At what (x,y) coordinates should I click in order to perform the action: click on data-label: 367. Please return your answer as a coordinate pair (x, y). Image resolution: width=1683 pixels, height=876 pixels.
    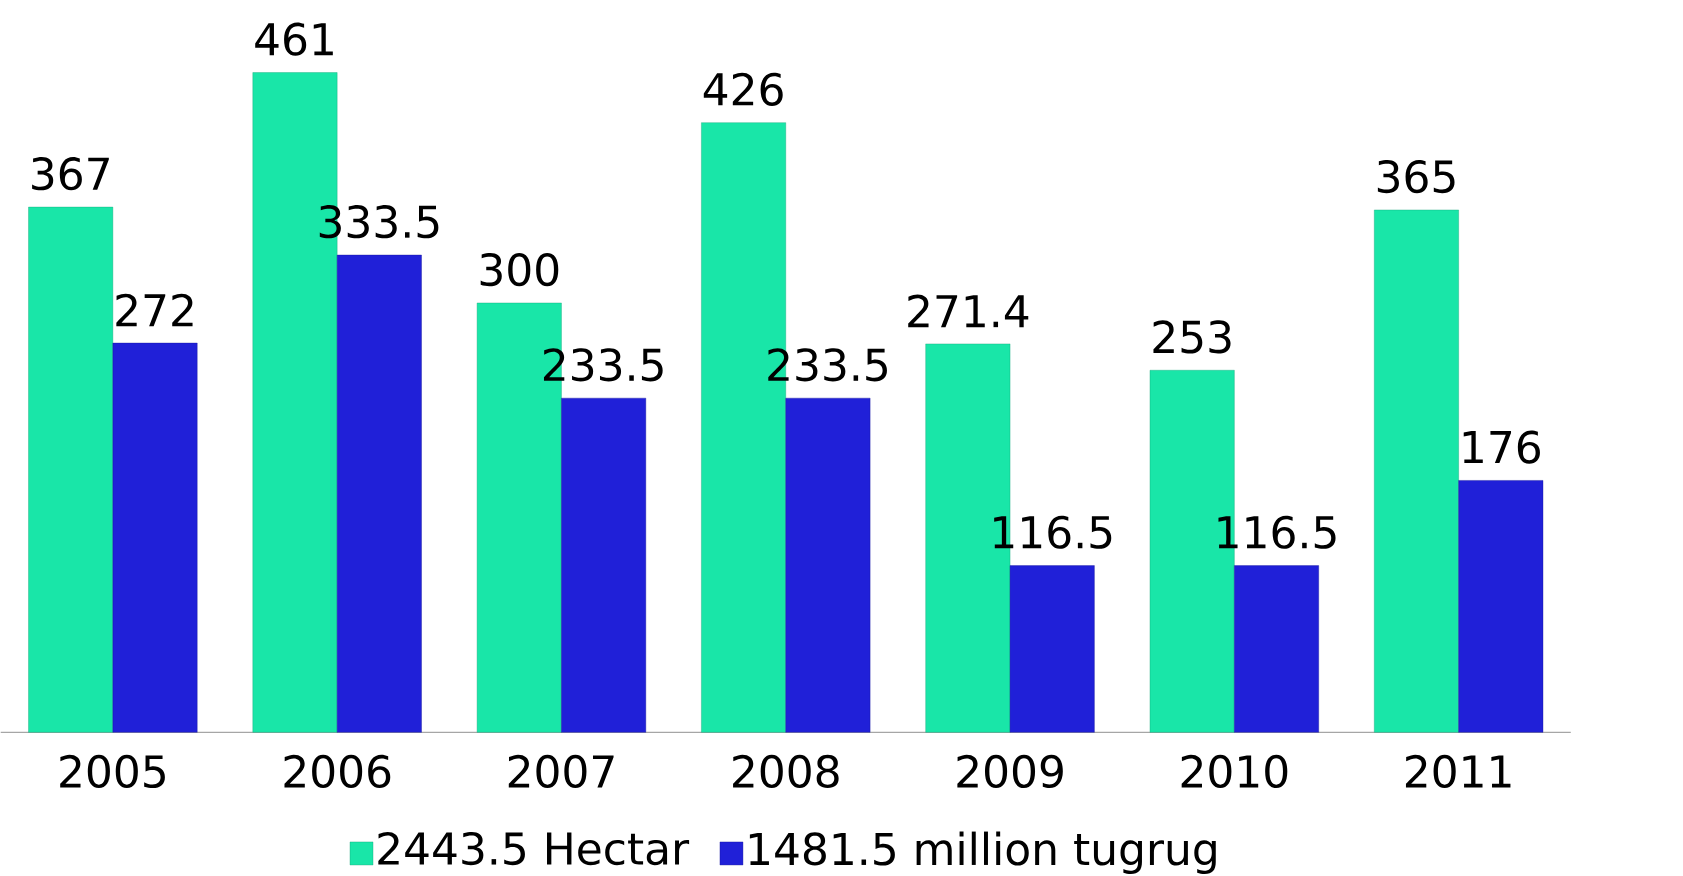
    Looking at the image, I should click on (70, 174).